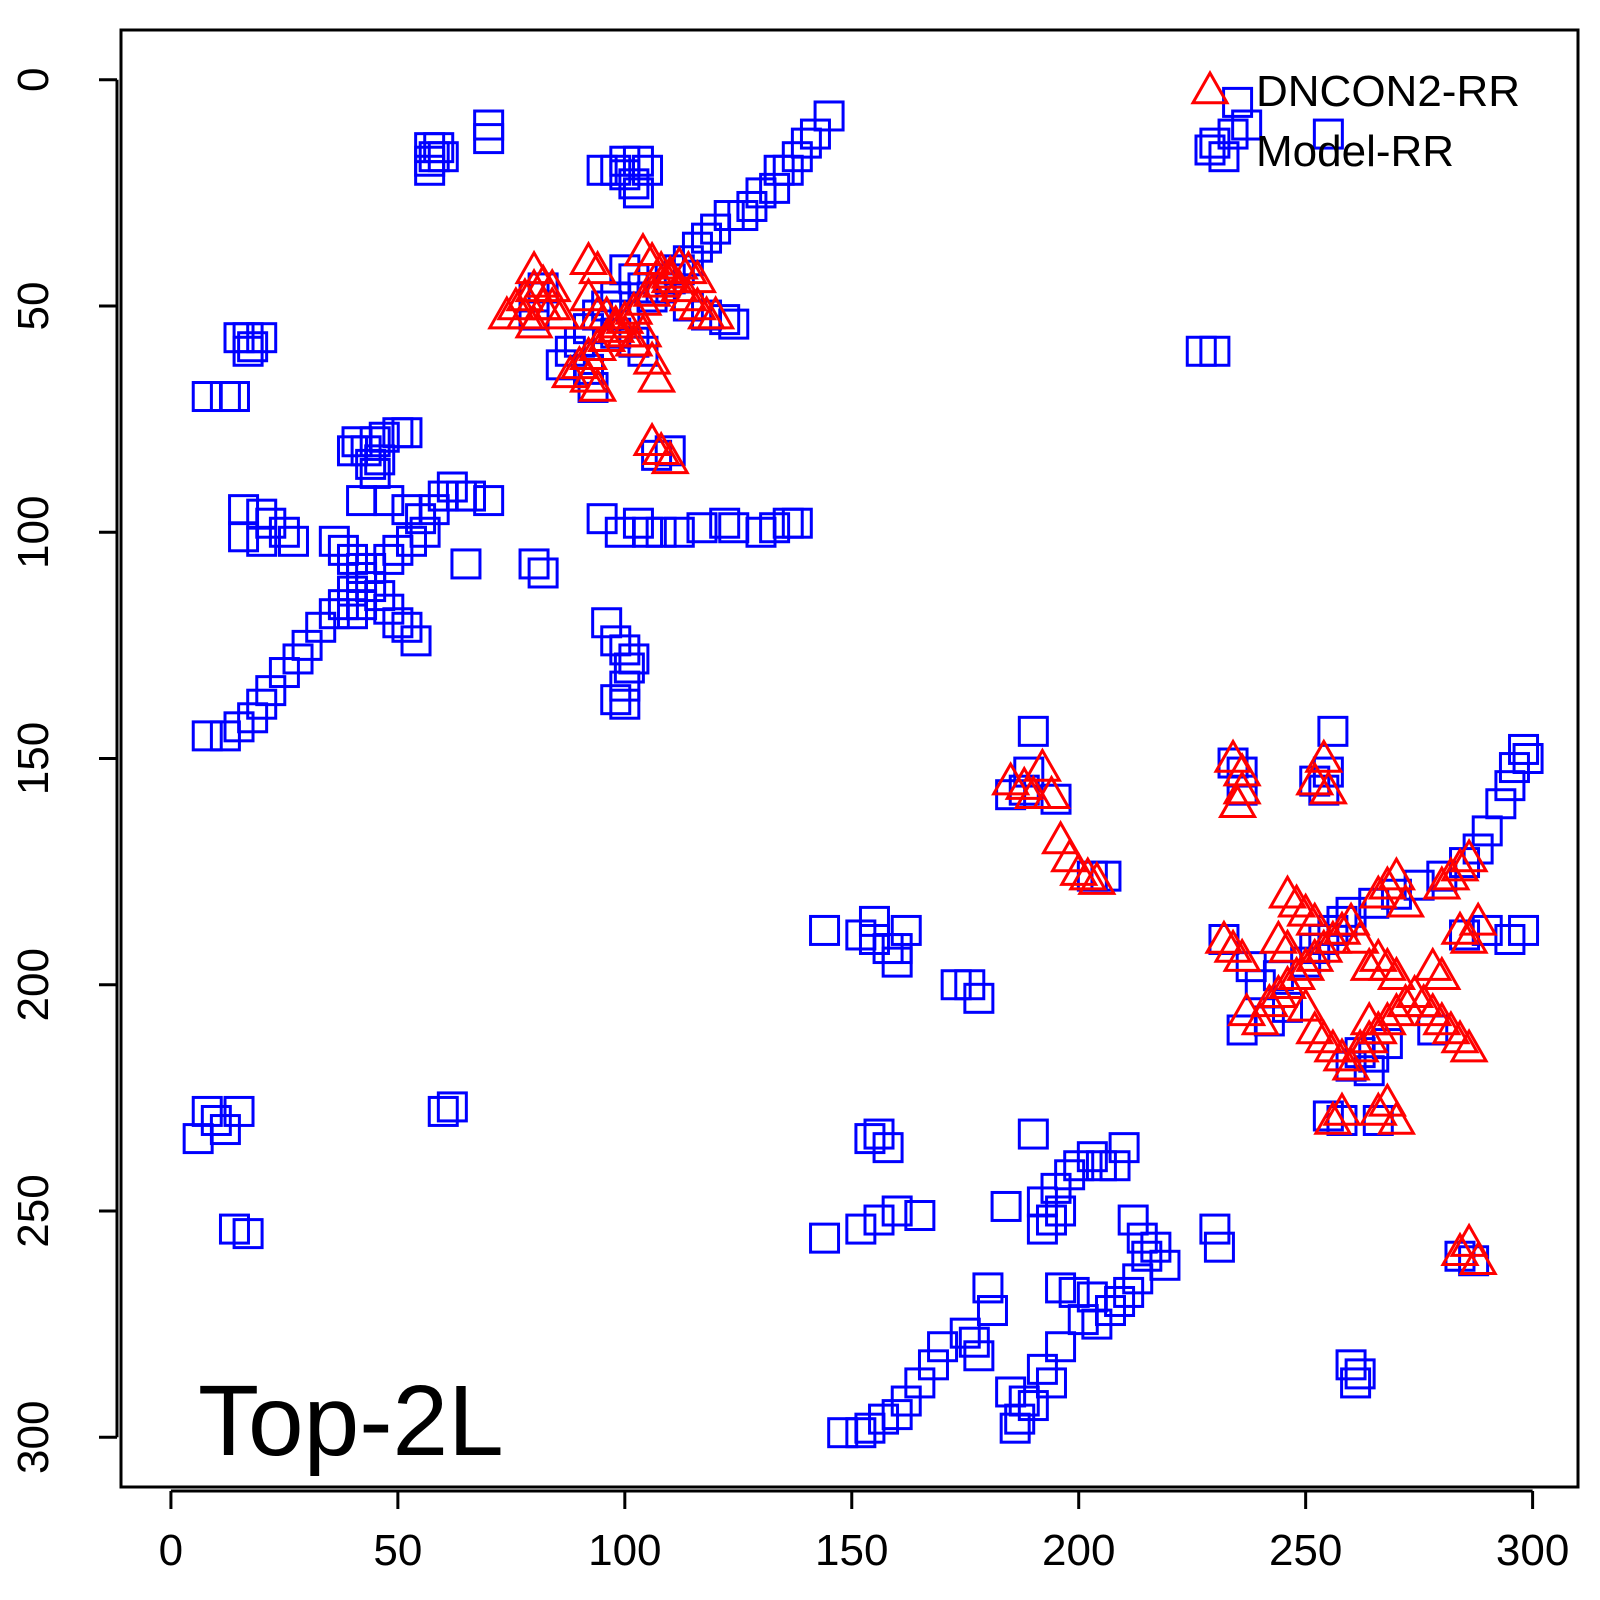  What do you see at coordinates (1078, 1550) in the screenshot?
I see `x-tick-label: 200` at bounding box center [1078, 1550].